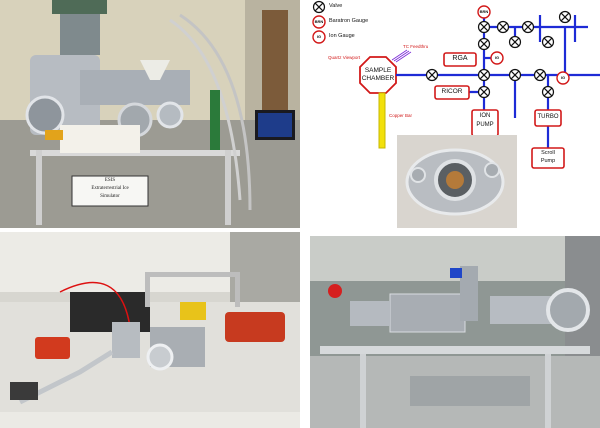  I want to click on turbo-label: TURBO, so click(548, 117).